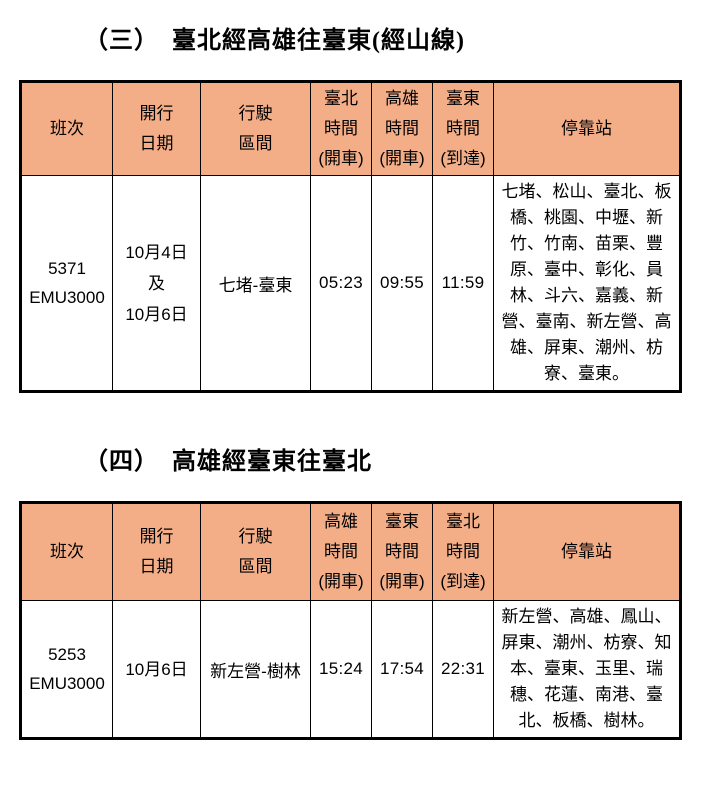 Image resolution: width=704 pixels, height=793 pixels. What do you see at coordinates (341, 128) in the screenshot?
I see `col-header-taipei-departure: 臺北 時間 (開車)` at bounding box center [341, 128].